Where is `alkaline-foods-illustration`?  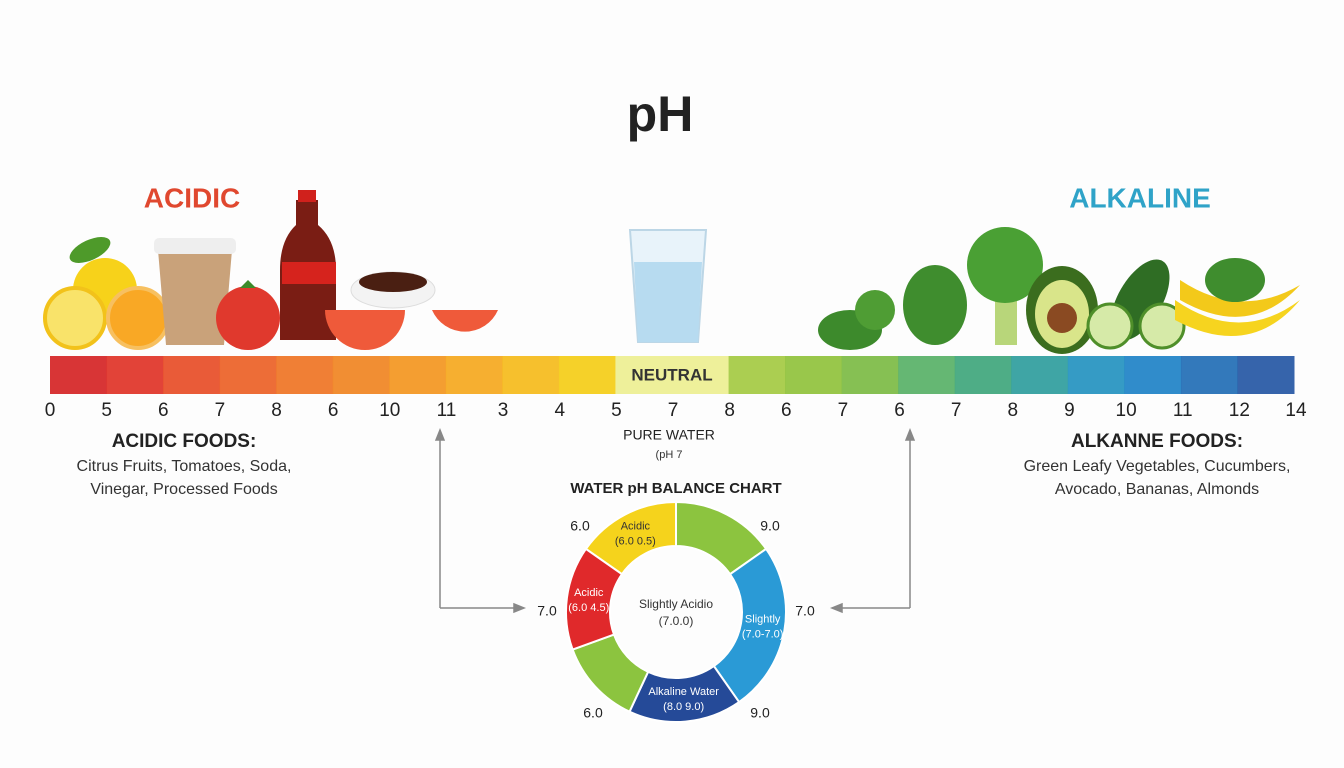
alkaline-foods-illustration is located at coordinates (1059, 290).